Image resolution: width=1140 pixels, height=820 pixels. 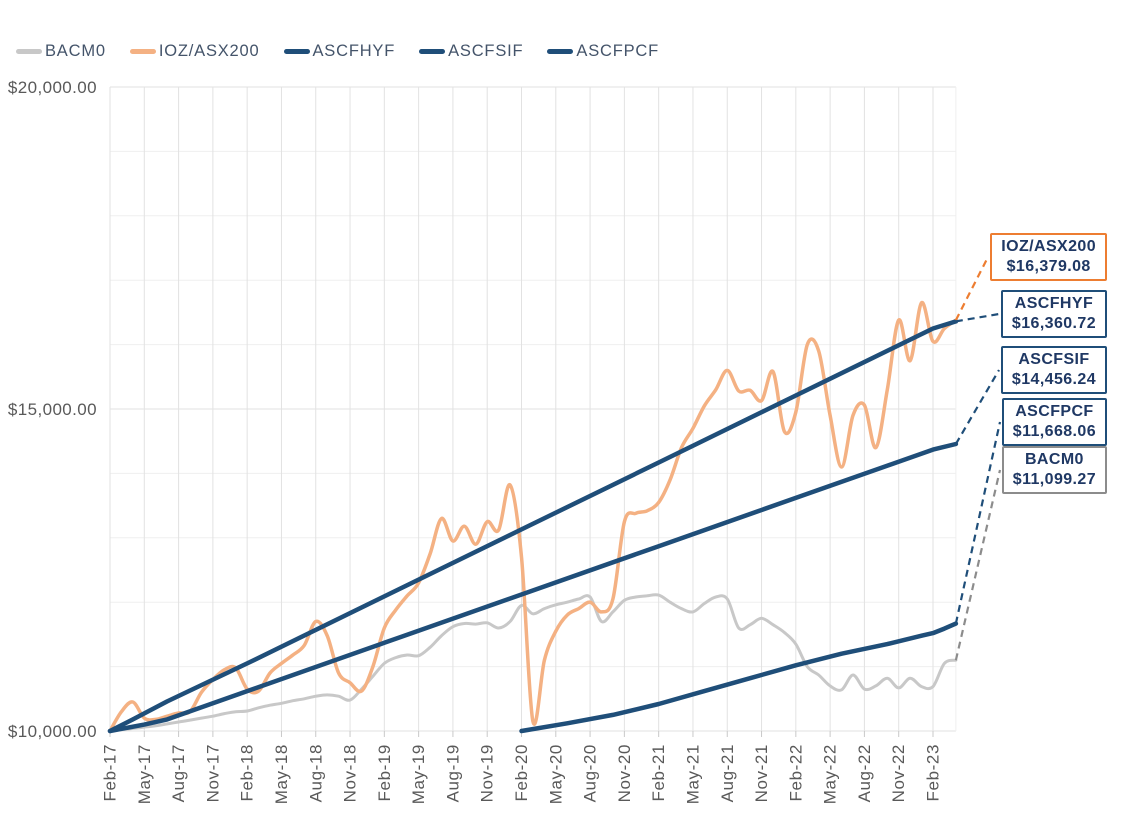 I want to click on chart-legend: BACM0 IOZ/ASX200 ASCFHYF ASCFSIF ASCFPCF, so click(x=337, y=51).